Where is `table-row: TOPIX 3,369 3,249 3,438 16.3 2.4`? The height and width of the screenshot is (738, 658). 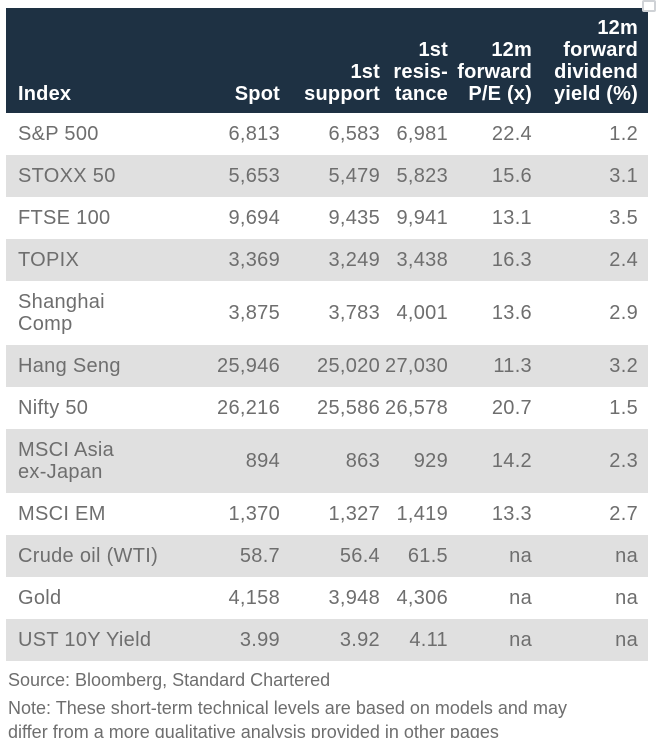 table-row: TOPIX 3,369 3,249 3,438 16.3 2.4 is located at coordinates (327, 260).